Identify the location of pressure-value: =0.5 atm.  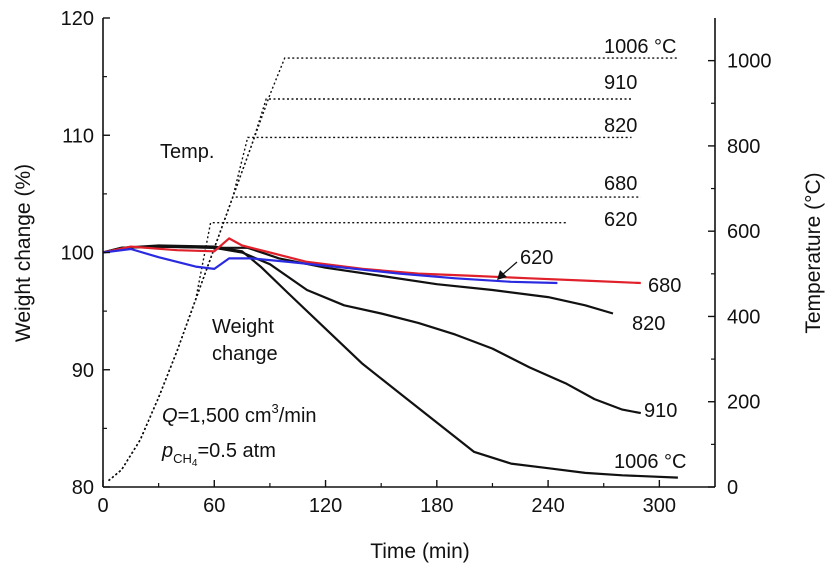
(236, 451).